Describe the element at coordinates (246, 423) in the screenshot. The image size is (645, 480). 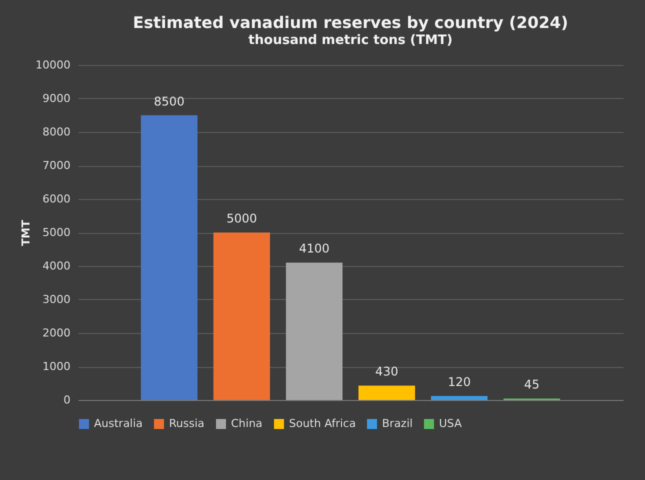
I see `legend-label: China` at that location.